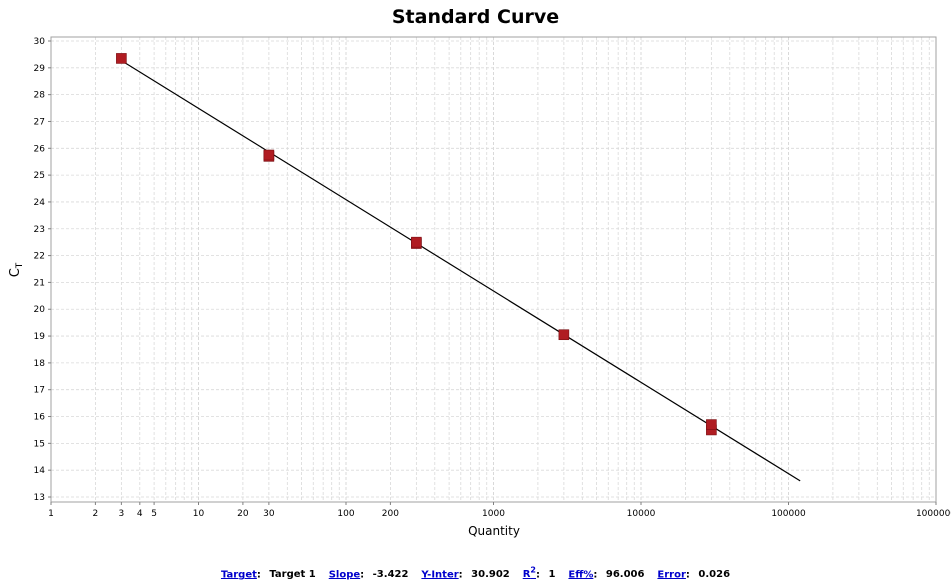 The image size is (951, 587). What do you see at coordinates (526, 575) in the screenshot?
I see `r-squared-label: R` at bounding box center [526, 575].